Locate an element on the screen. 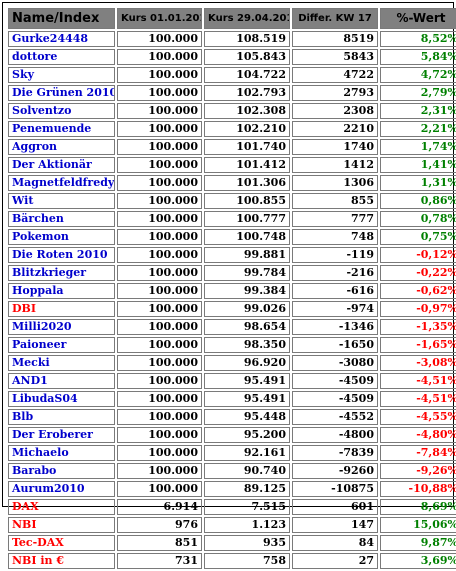 This screenshot has height=571, width=456. row-percent: -1,65% is located at coordinates (418, 345).